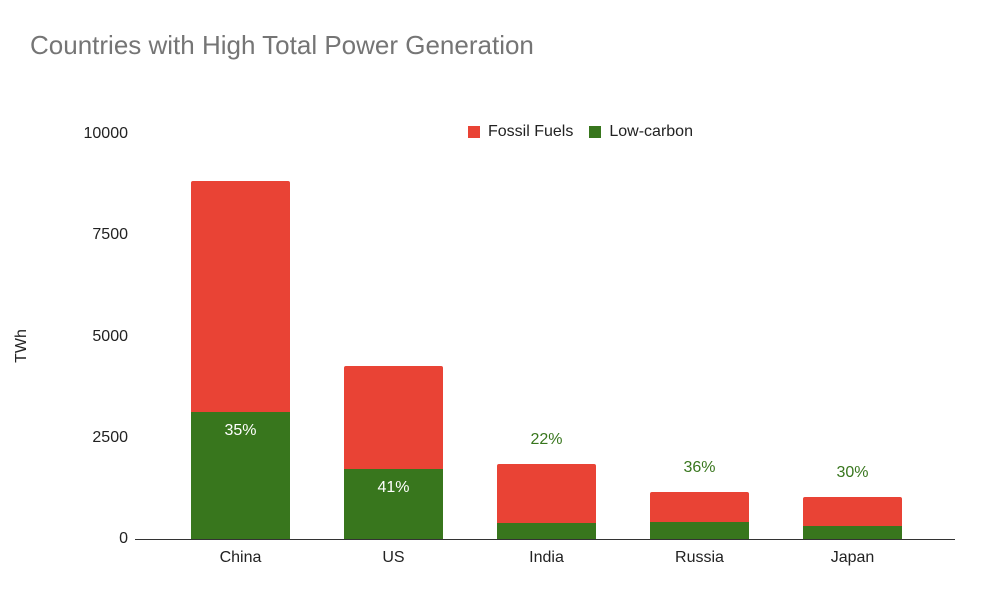 The image size is (985, 599). What do you see at coordinates (651, 131) in the screenshot?
I see `legend-label-low-carbon: Low-carbon` at bounding box center [651, 131].